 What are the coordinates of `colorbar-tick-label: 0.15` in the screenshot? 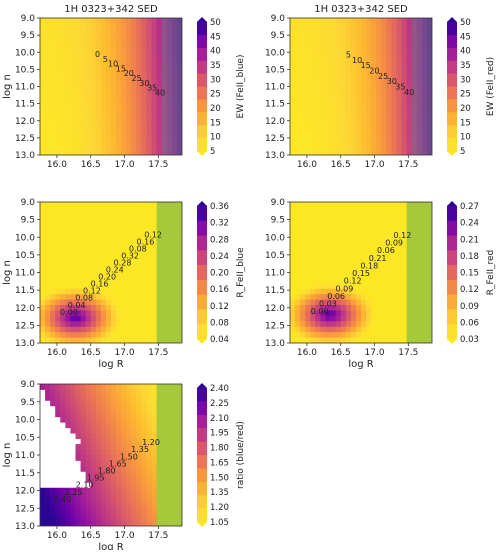 It's located at (469, 274).